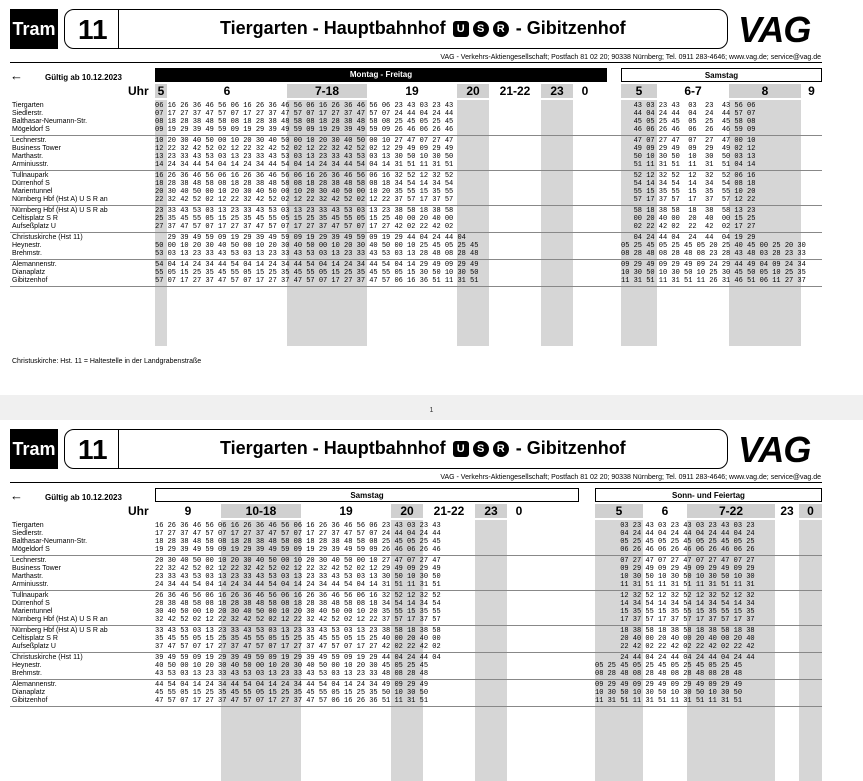 Image resolution: width=863 pixels, height=781 pixels. Describe the element at coordinates (731, 511) in the screenshot. I see `hour-cell: 7-22` at that location.